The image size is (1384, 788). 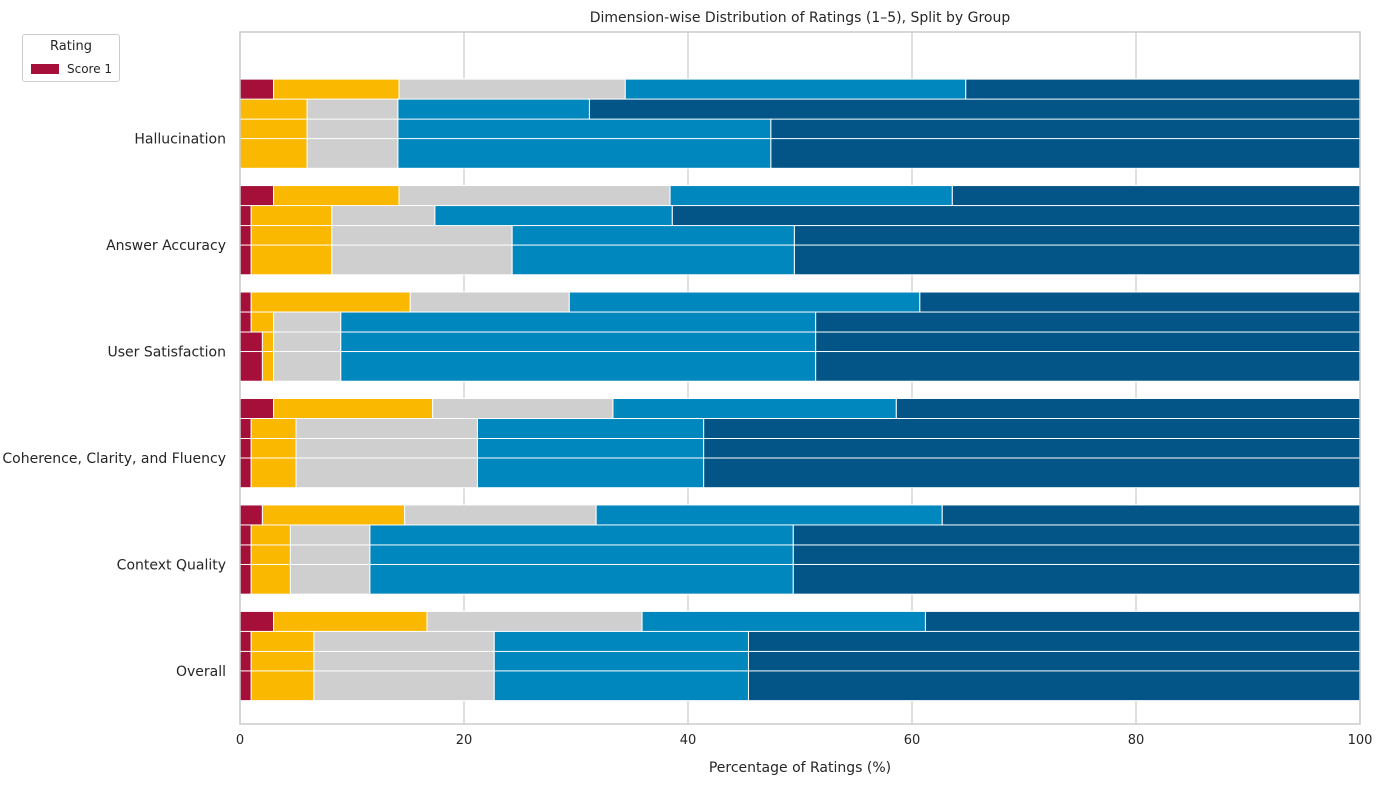 What do you see at coordinates (71, 58) in the screenshot?
I see `legend: Rating Score 1` at bounding box center [71, 58].